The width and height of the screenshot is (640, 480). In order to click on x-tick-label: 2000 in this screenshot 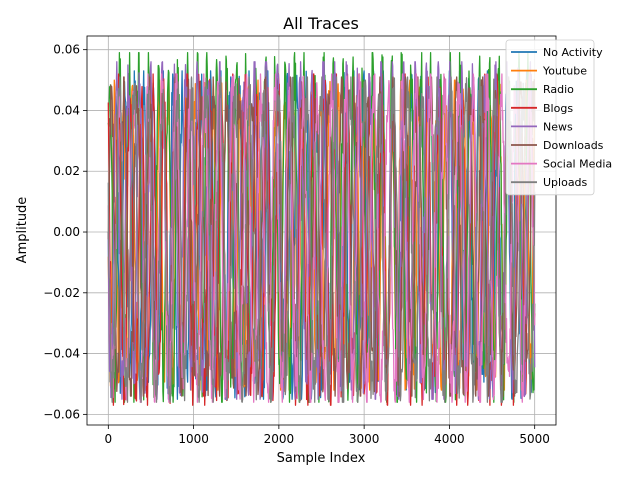, I will do `click(279, 439)`.